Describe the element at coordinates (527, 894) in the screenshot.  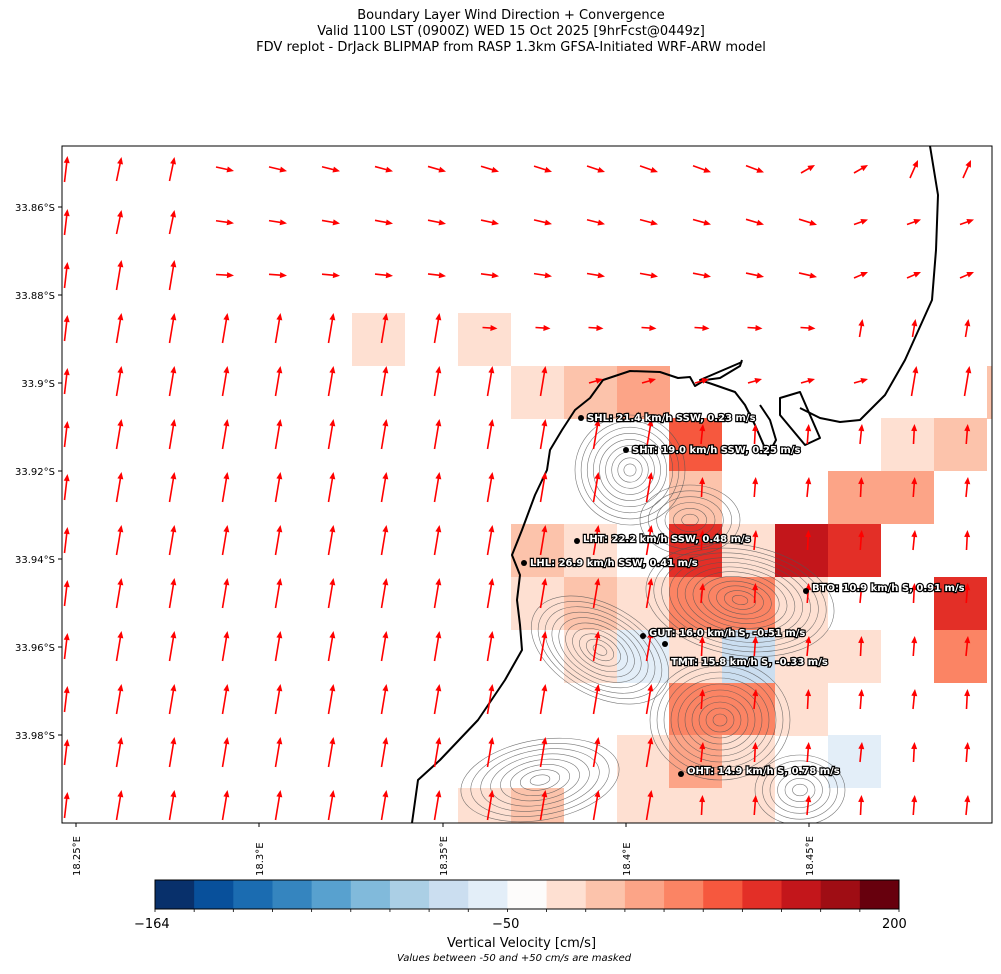
I see `colorbar-frame` at that location.